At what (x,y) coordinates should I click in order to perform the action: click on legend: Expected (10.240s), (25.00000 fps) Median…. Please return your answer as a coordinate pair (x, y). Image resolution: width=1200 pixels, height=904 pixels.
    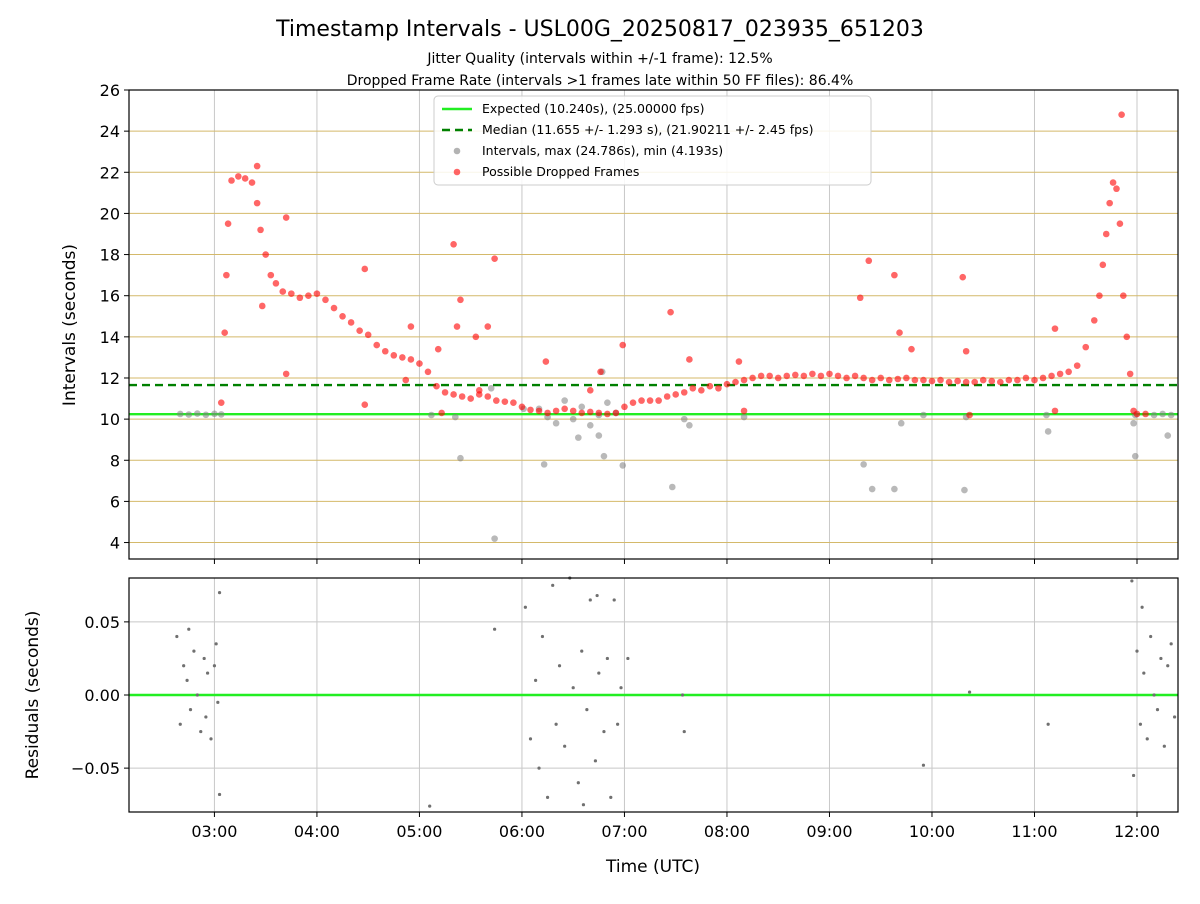
    Looking at the image, I should click on (652, 140).